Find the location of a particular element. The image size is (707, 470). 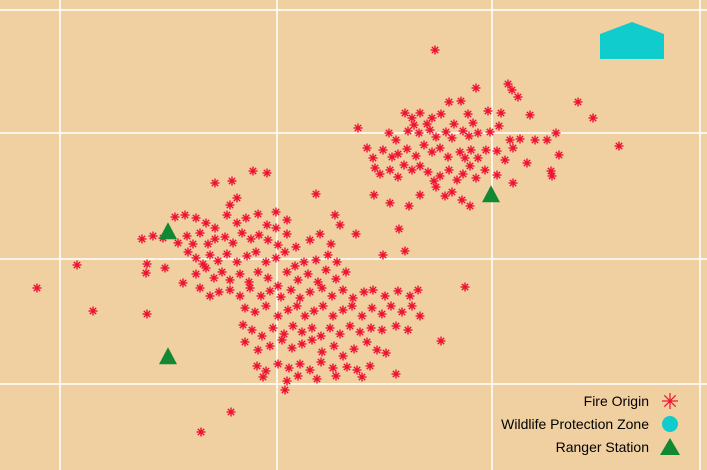

ranger-station-point is located at coordinates (168, 231).